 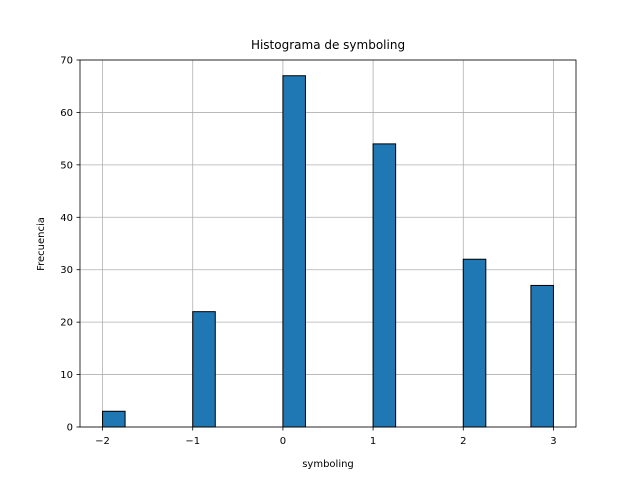 What do you see at coordinates (373, 441) in the screenshot?
I see `x-tick-label: 1` at bounding box center [373, 441].